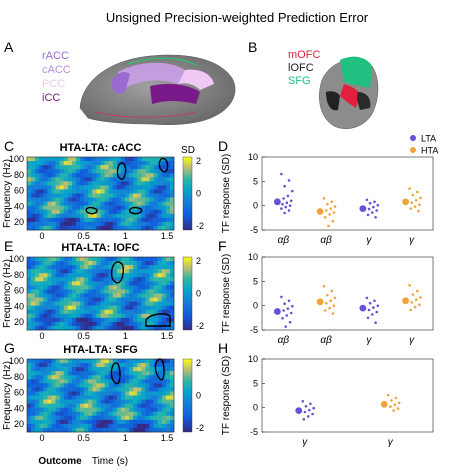 The height and width of the screenshot is (474, 474). Describe the element at coordinates (51, 98) in the screenshot. I see `label-icc: iCC` at that location.